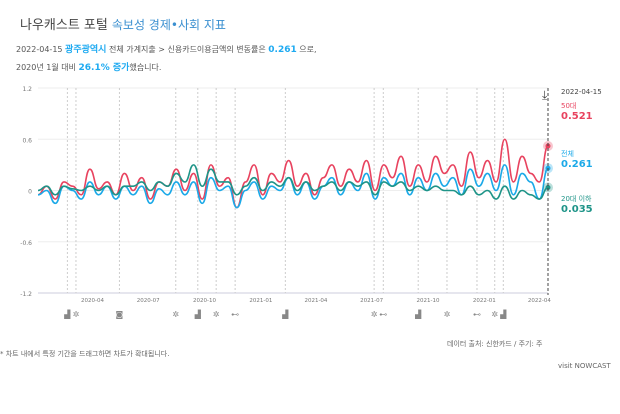 This screenshot has height=414, width=620. Describe the element at coordinates (577, 164) in the screenshot. I see `legend-value: 0.261` at that location.